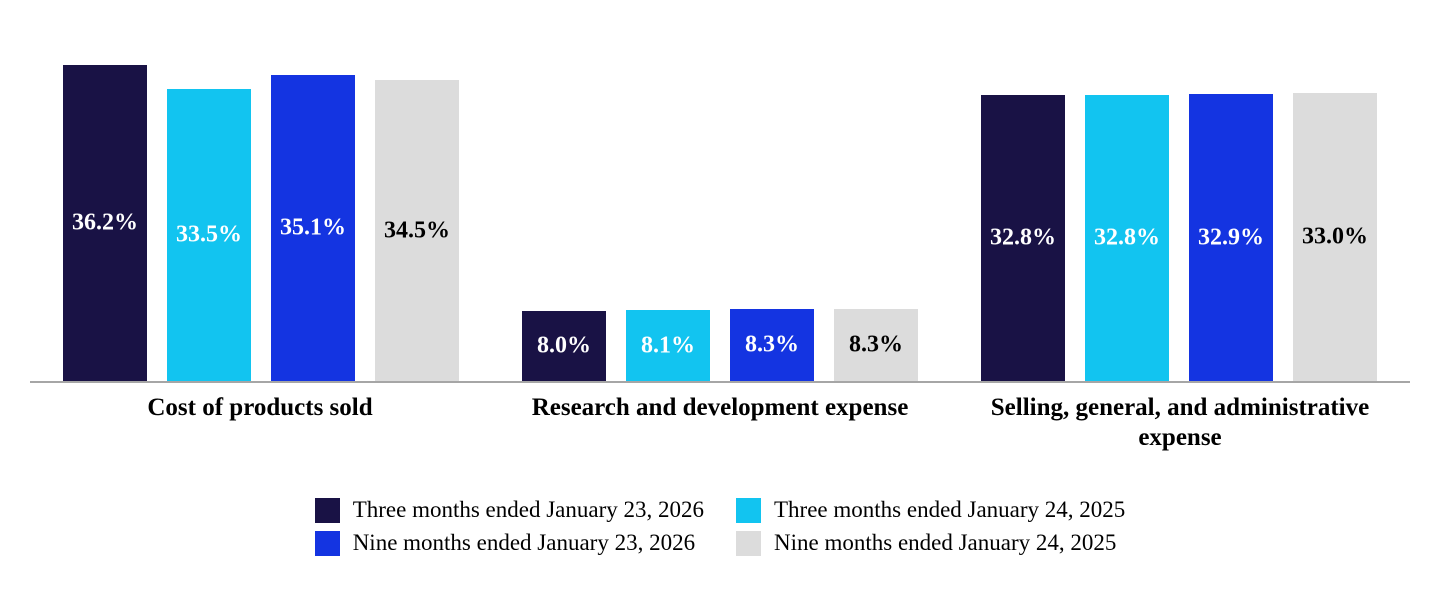 This screenshot has height=600, width=1440. Describe the element at coordinates (524, 542) in the screenshot. I see `legend-label: Nine months ended January 23, 2026` at that location.